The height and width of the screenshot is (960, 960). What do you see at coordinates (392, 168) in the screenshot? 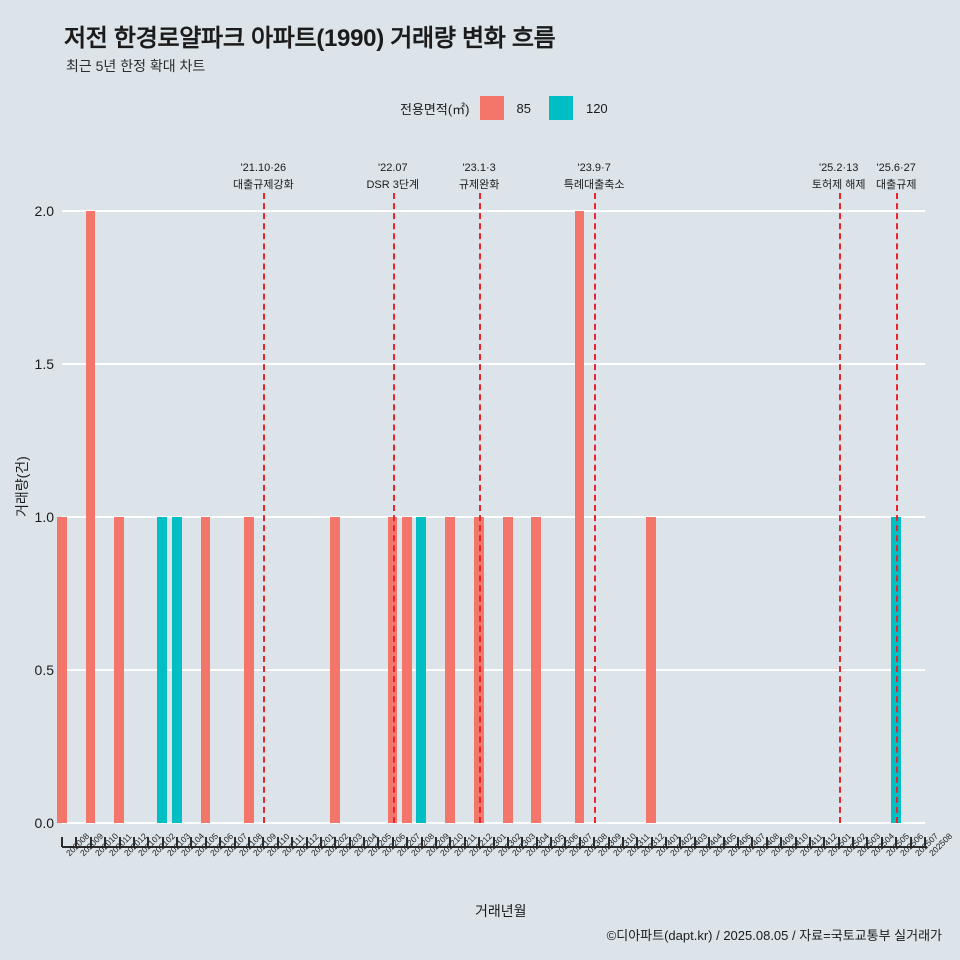
I see `annotation-date: '22.07` at bounding box center [392, 168].